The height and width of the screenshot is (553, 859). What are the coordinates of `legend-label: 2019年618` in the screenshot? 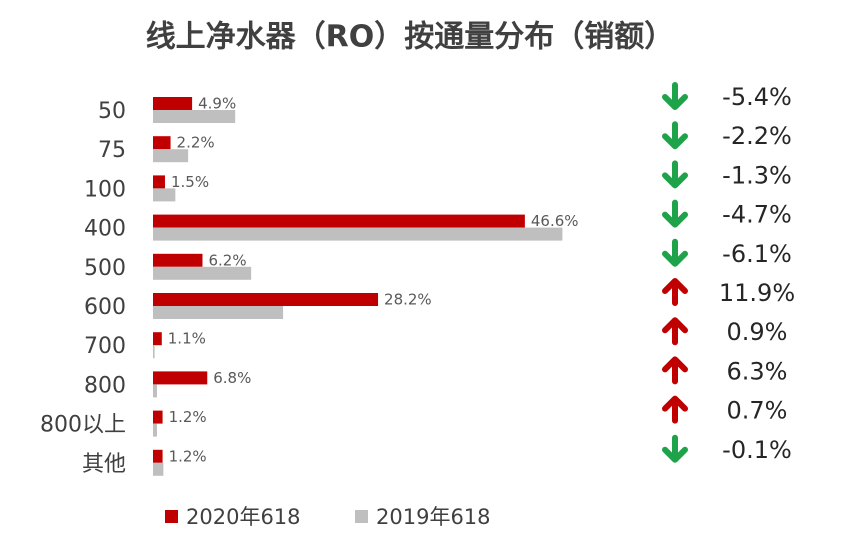 It's located at (433, 517).